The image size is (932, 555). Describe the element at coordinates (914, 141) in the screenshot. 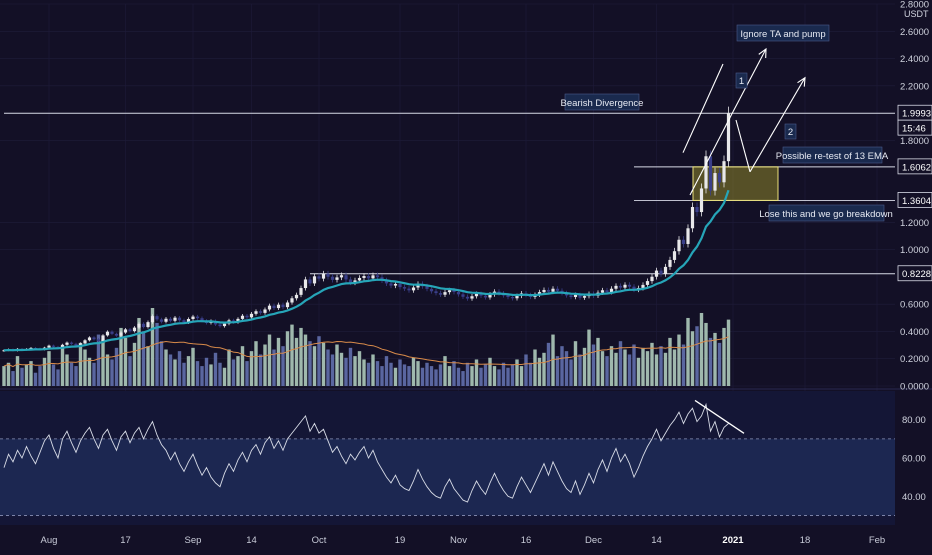

I see `price-tick-label: 1.8000` at that location.